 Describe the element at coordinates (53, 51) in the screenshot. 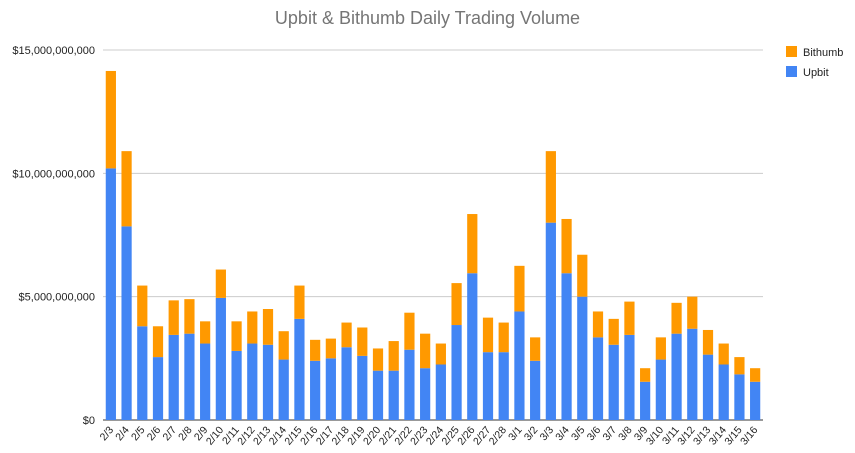

I see `y-tick-label: $15,000,000,000` at that location.